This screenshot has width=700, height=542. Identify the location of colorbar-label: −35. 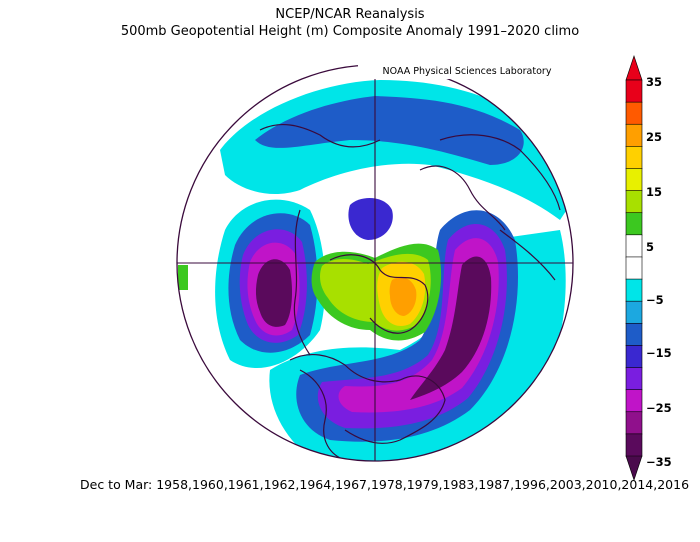
(659, 462).